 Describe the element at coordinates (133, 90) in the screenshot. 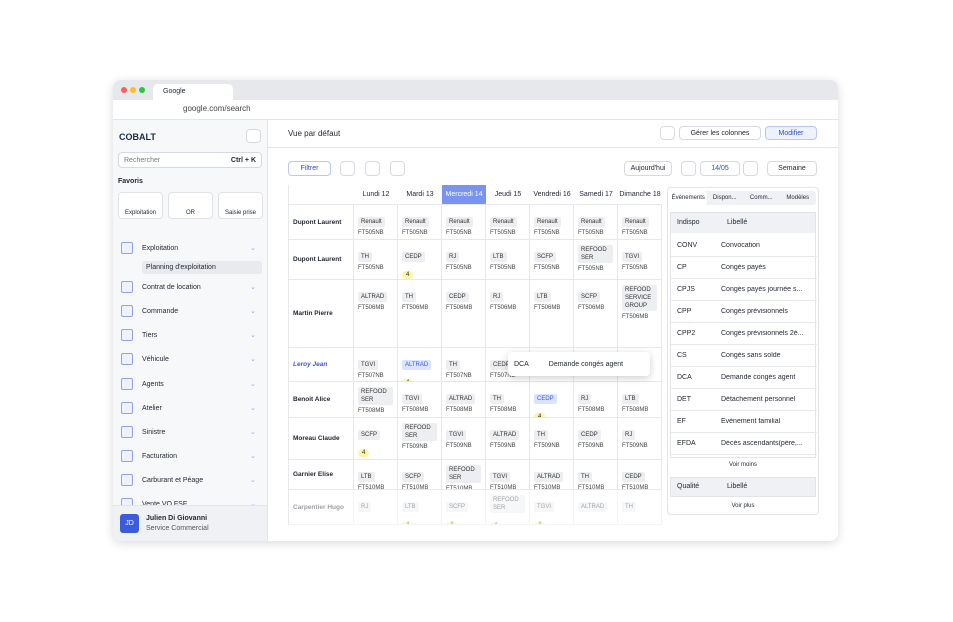

I see `min-dot` at that location.